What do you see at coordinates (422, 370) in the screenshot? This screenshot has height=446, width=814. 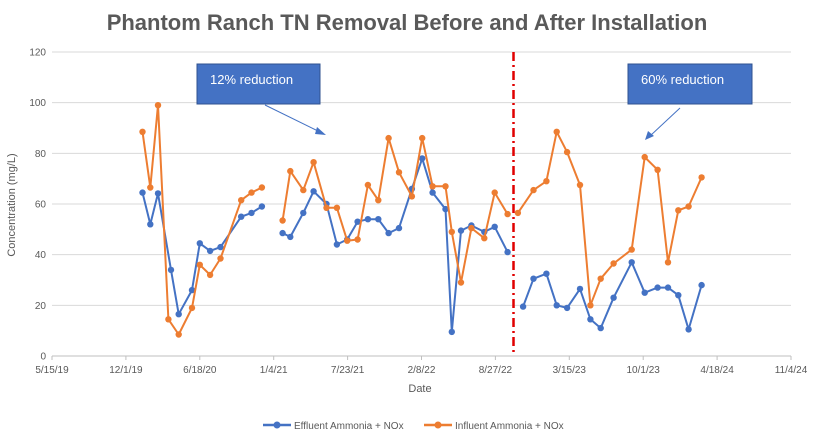 I see `x-tick-label: 2/8/22` at bounding box center [422, 370].